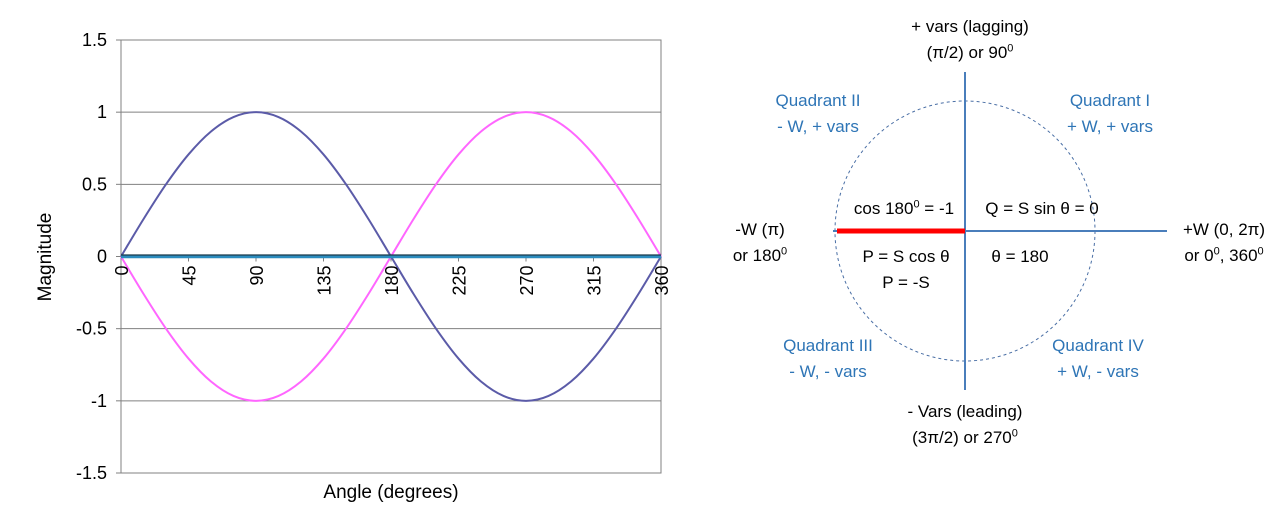 This screenshot has width=1285, height=522. I want to click on p-equation-line: P = S cos θ, so click(906, 256).